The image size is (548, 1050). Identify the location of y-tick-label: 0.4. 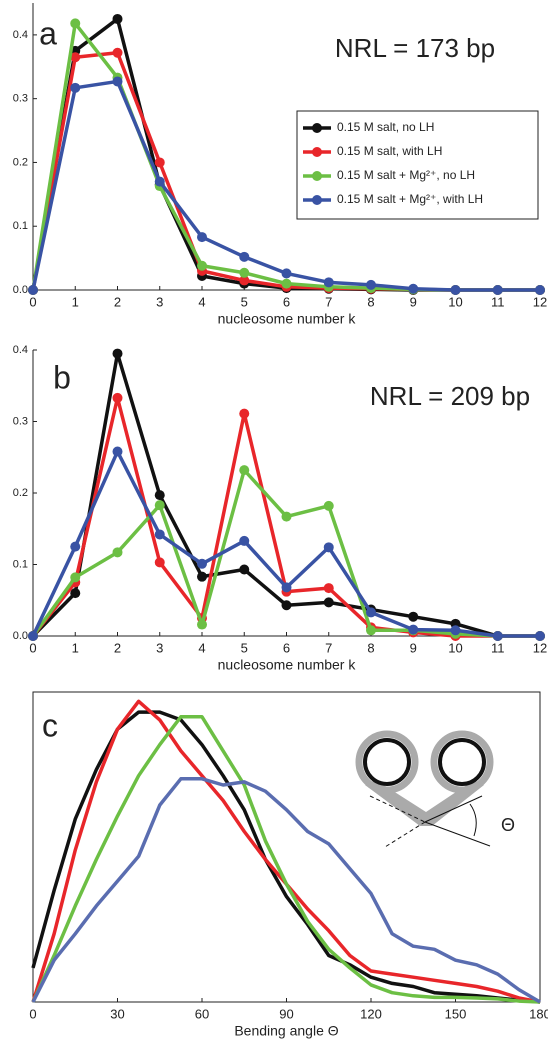
(20, 350).